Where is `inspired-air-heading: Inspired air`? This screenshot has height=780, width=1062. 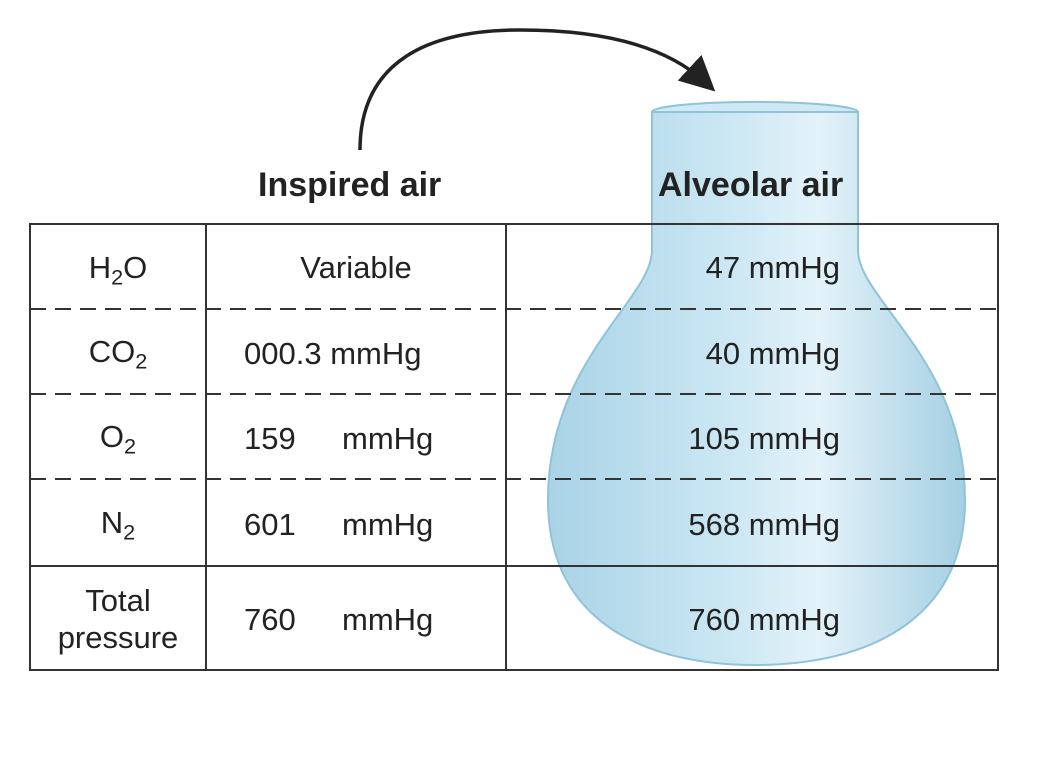
inspired-air-heading: Inspired air is located at coordinates (350, 185).